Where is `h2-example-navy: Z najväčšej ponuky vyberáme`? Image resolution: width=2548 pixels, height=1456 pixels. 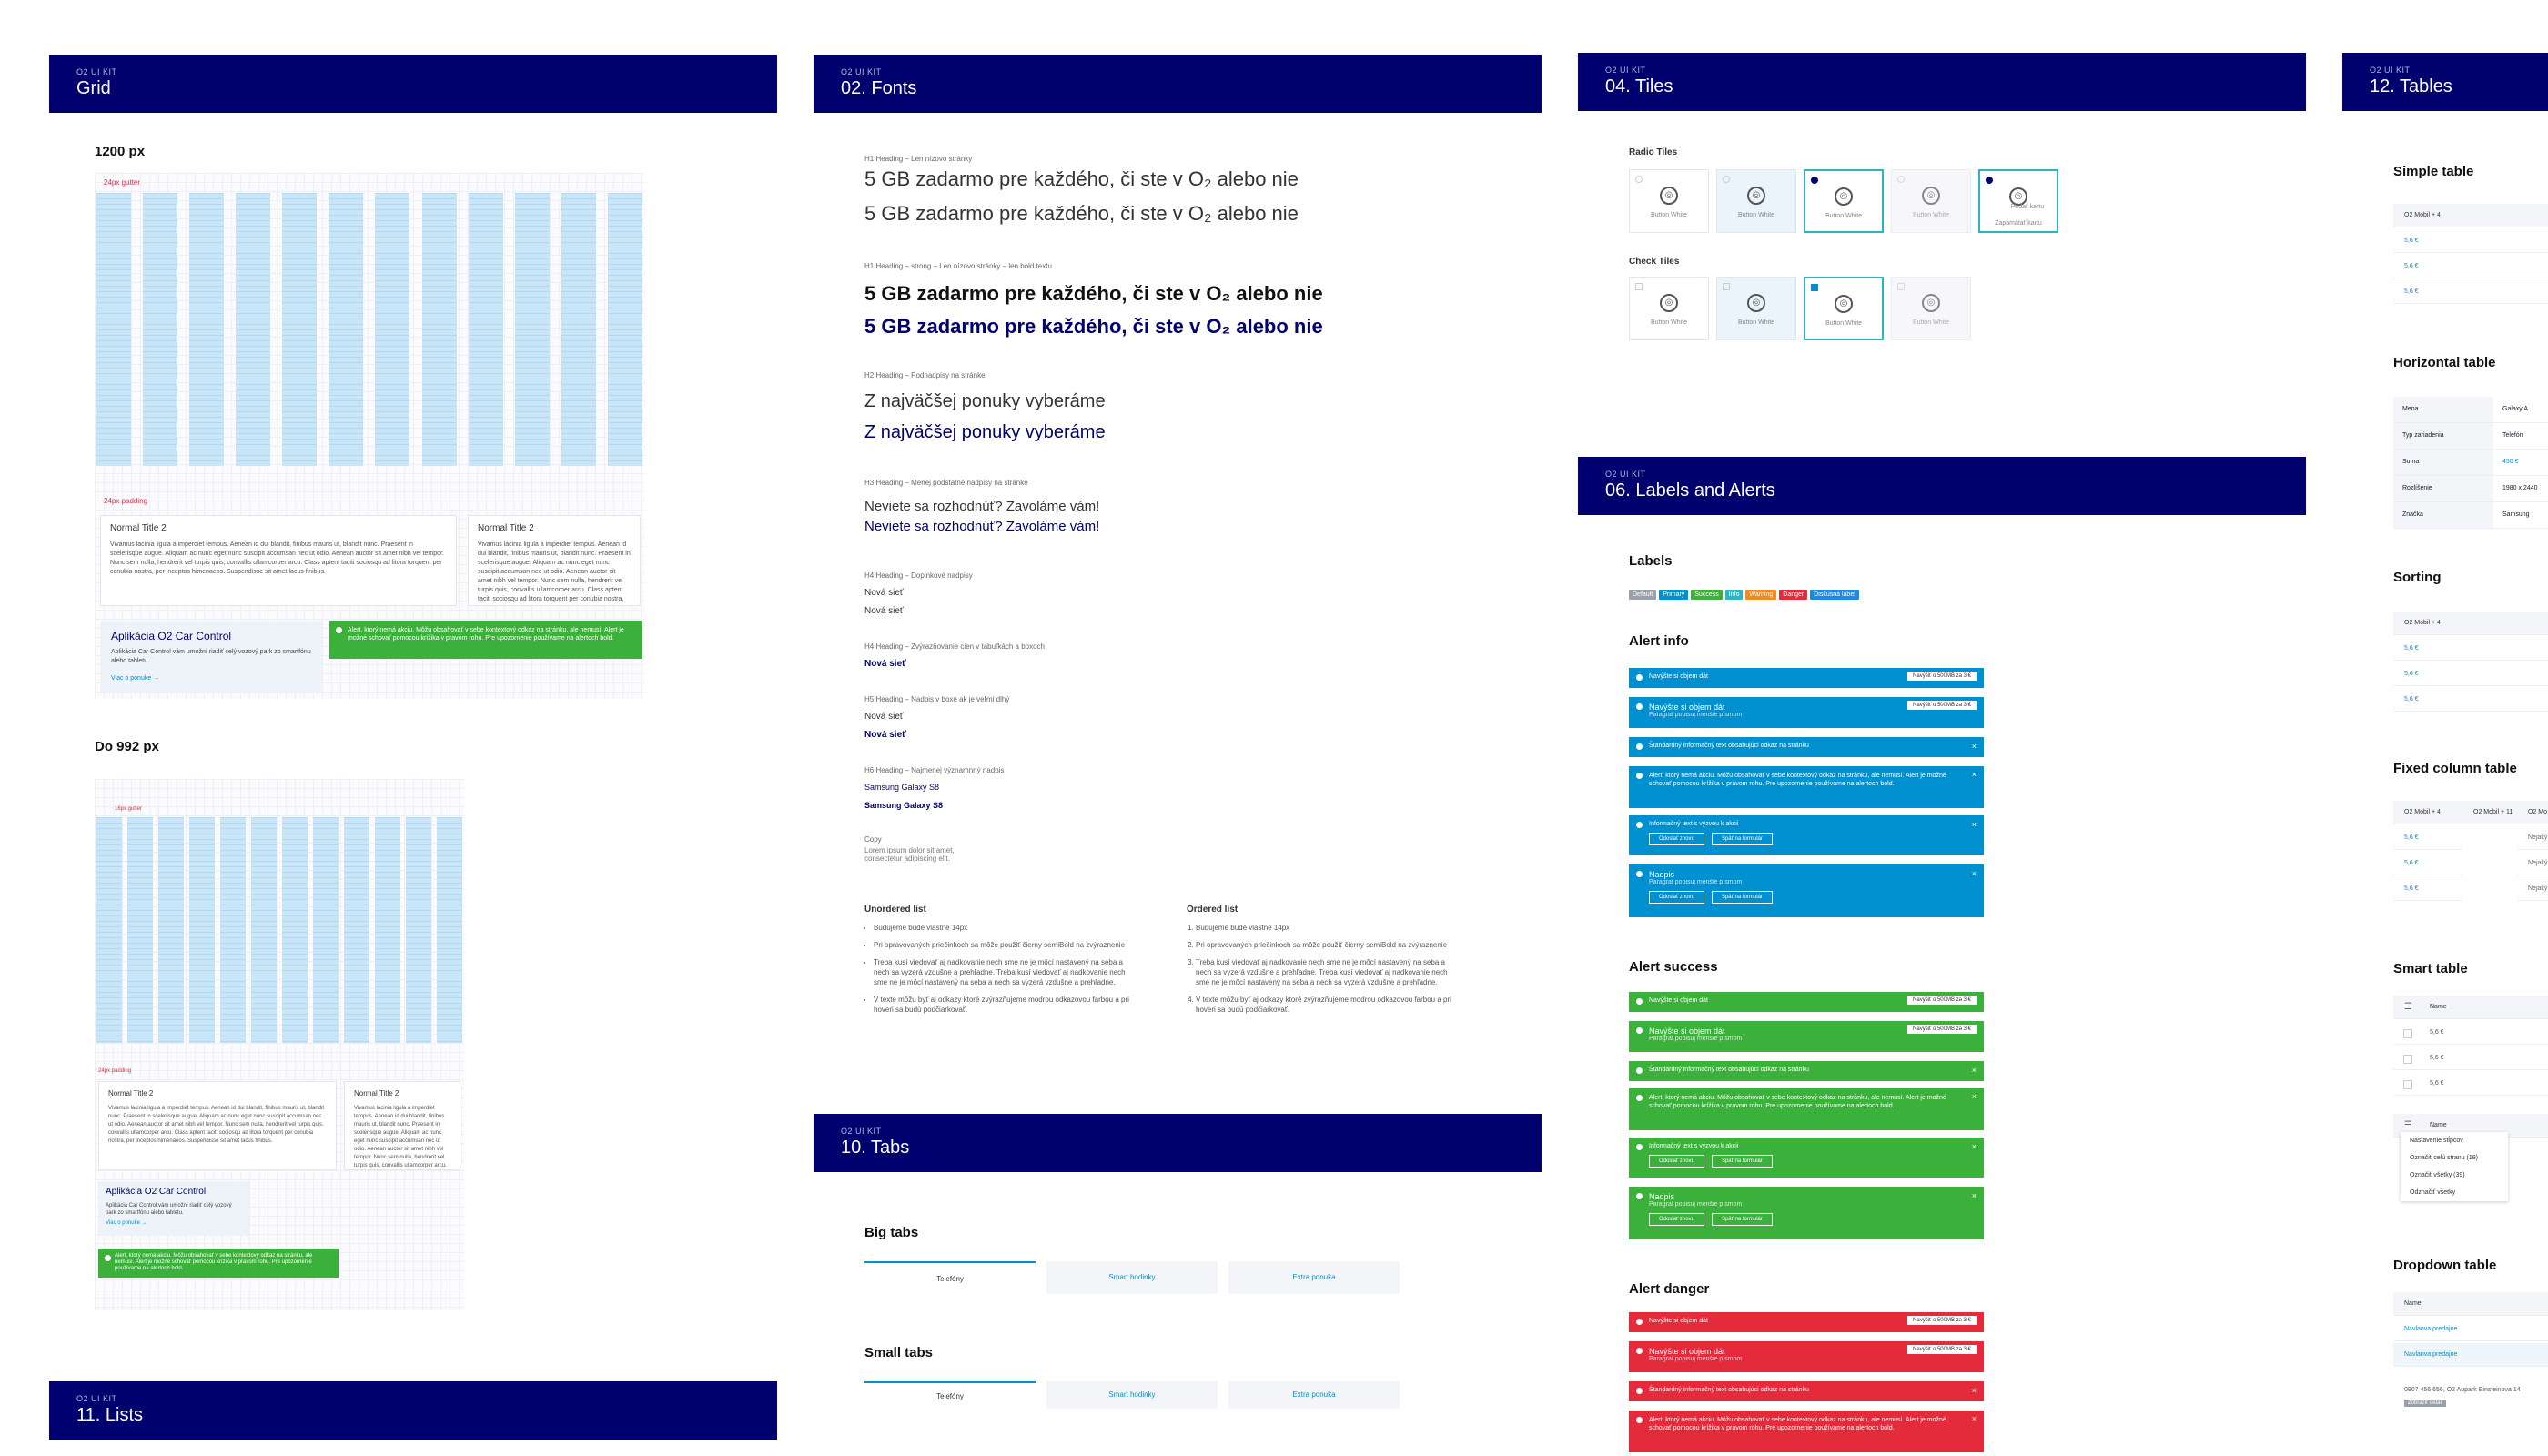 h2-example-navy: Z najväčšej ponuky vyberáme is located at coordinates (985, 432).